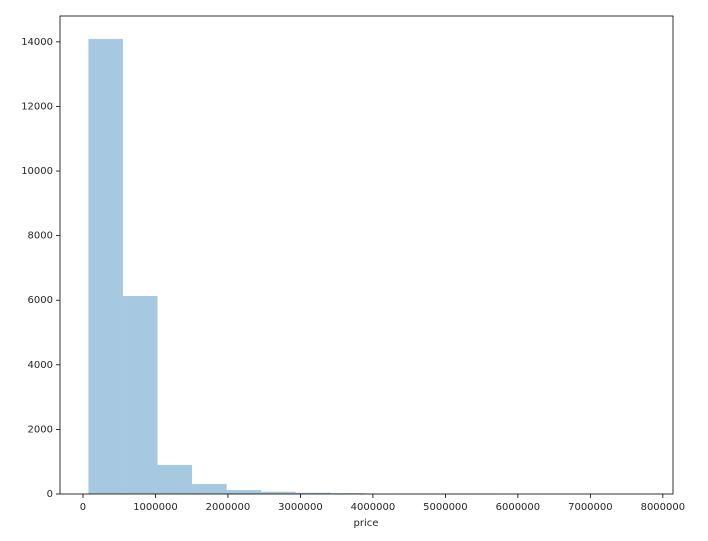 The image size is (708, 541). What do you see at coordinates (40, 365) in the screenshot?
I see `y-tick-label: 4000` at bounding box center [40, 365].